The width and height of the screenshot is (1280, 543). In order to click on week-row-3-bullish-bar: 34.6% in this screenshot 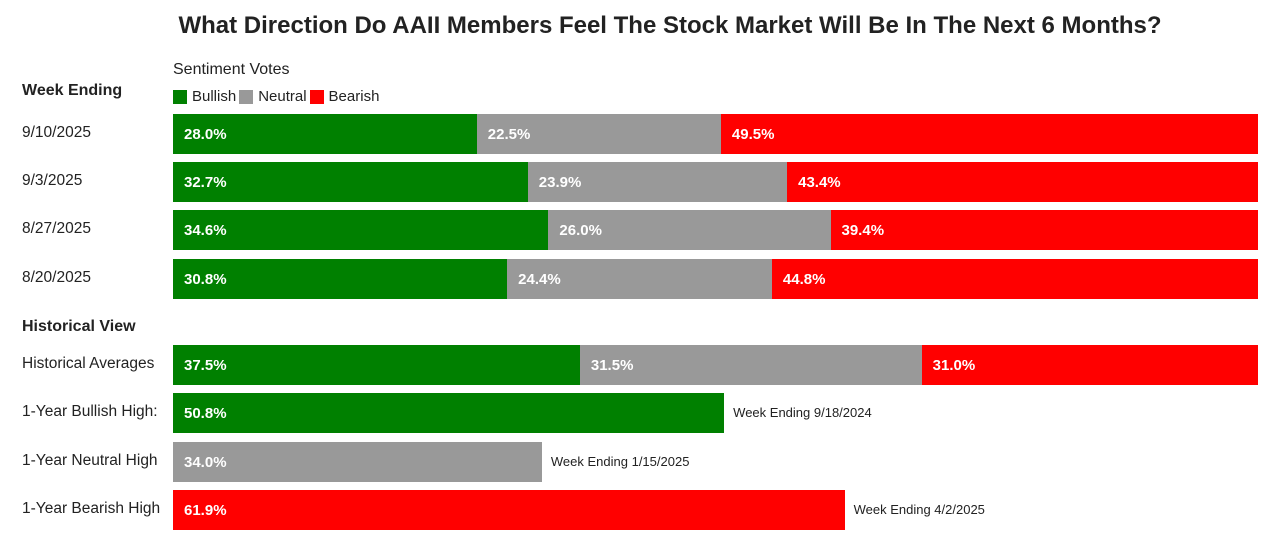, I will do `click(361, 230)`.